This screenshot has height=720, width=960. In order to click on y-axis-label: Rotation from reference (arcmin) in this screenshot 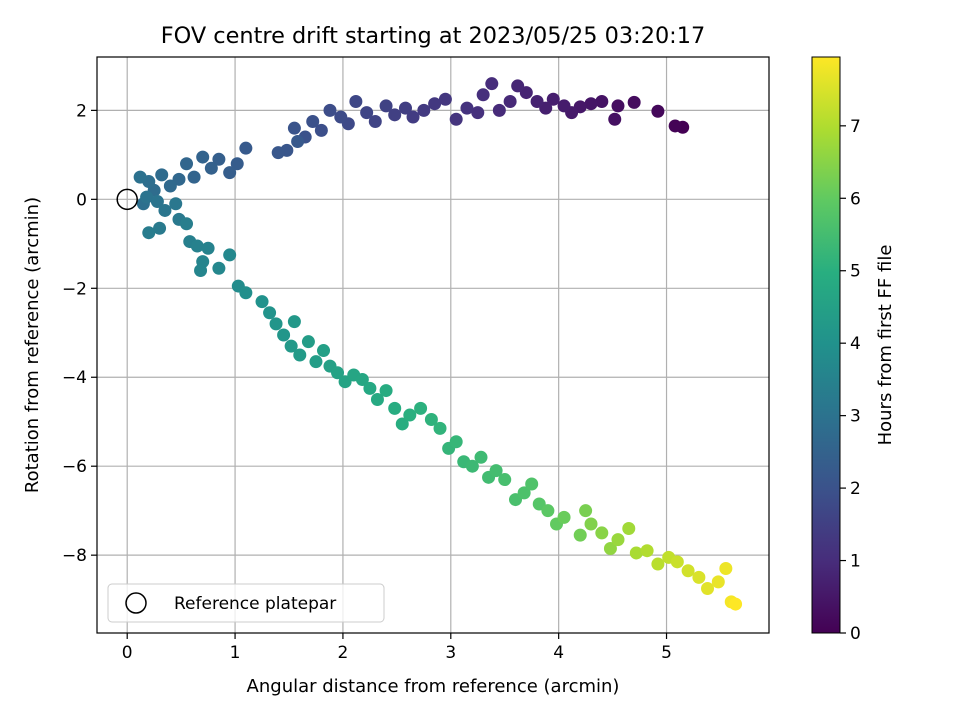, I will do `click(32, 345)`.